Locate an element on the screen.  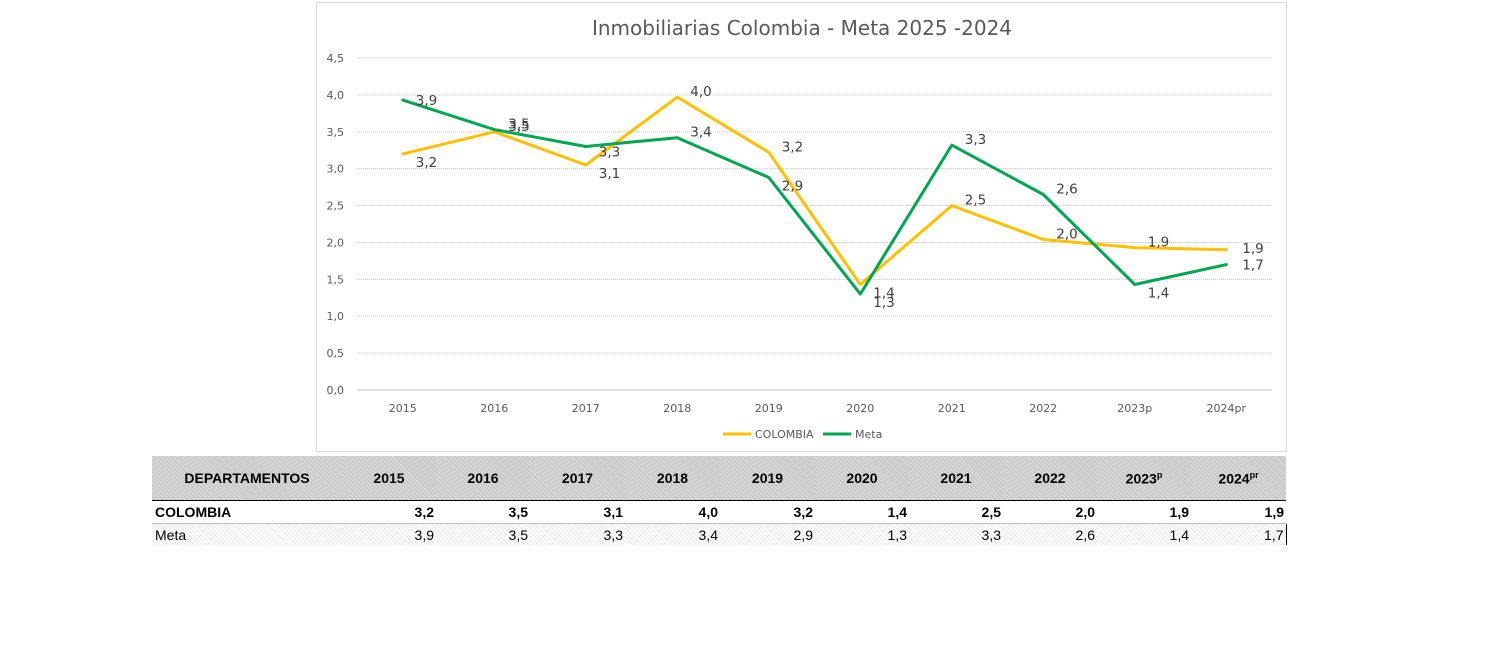
y-tick-label: 3,0 is located at coordinates (336, 169).